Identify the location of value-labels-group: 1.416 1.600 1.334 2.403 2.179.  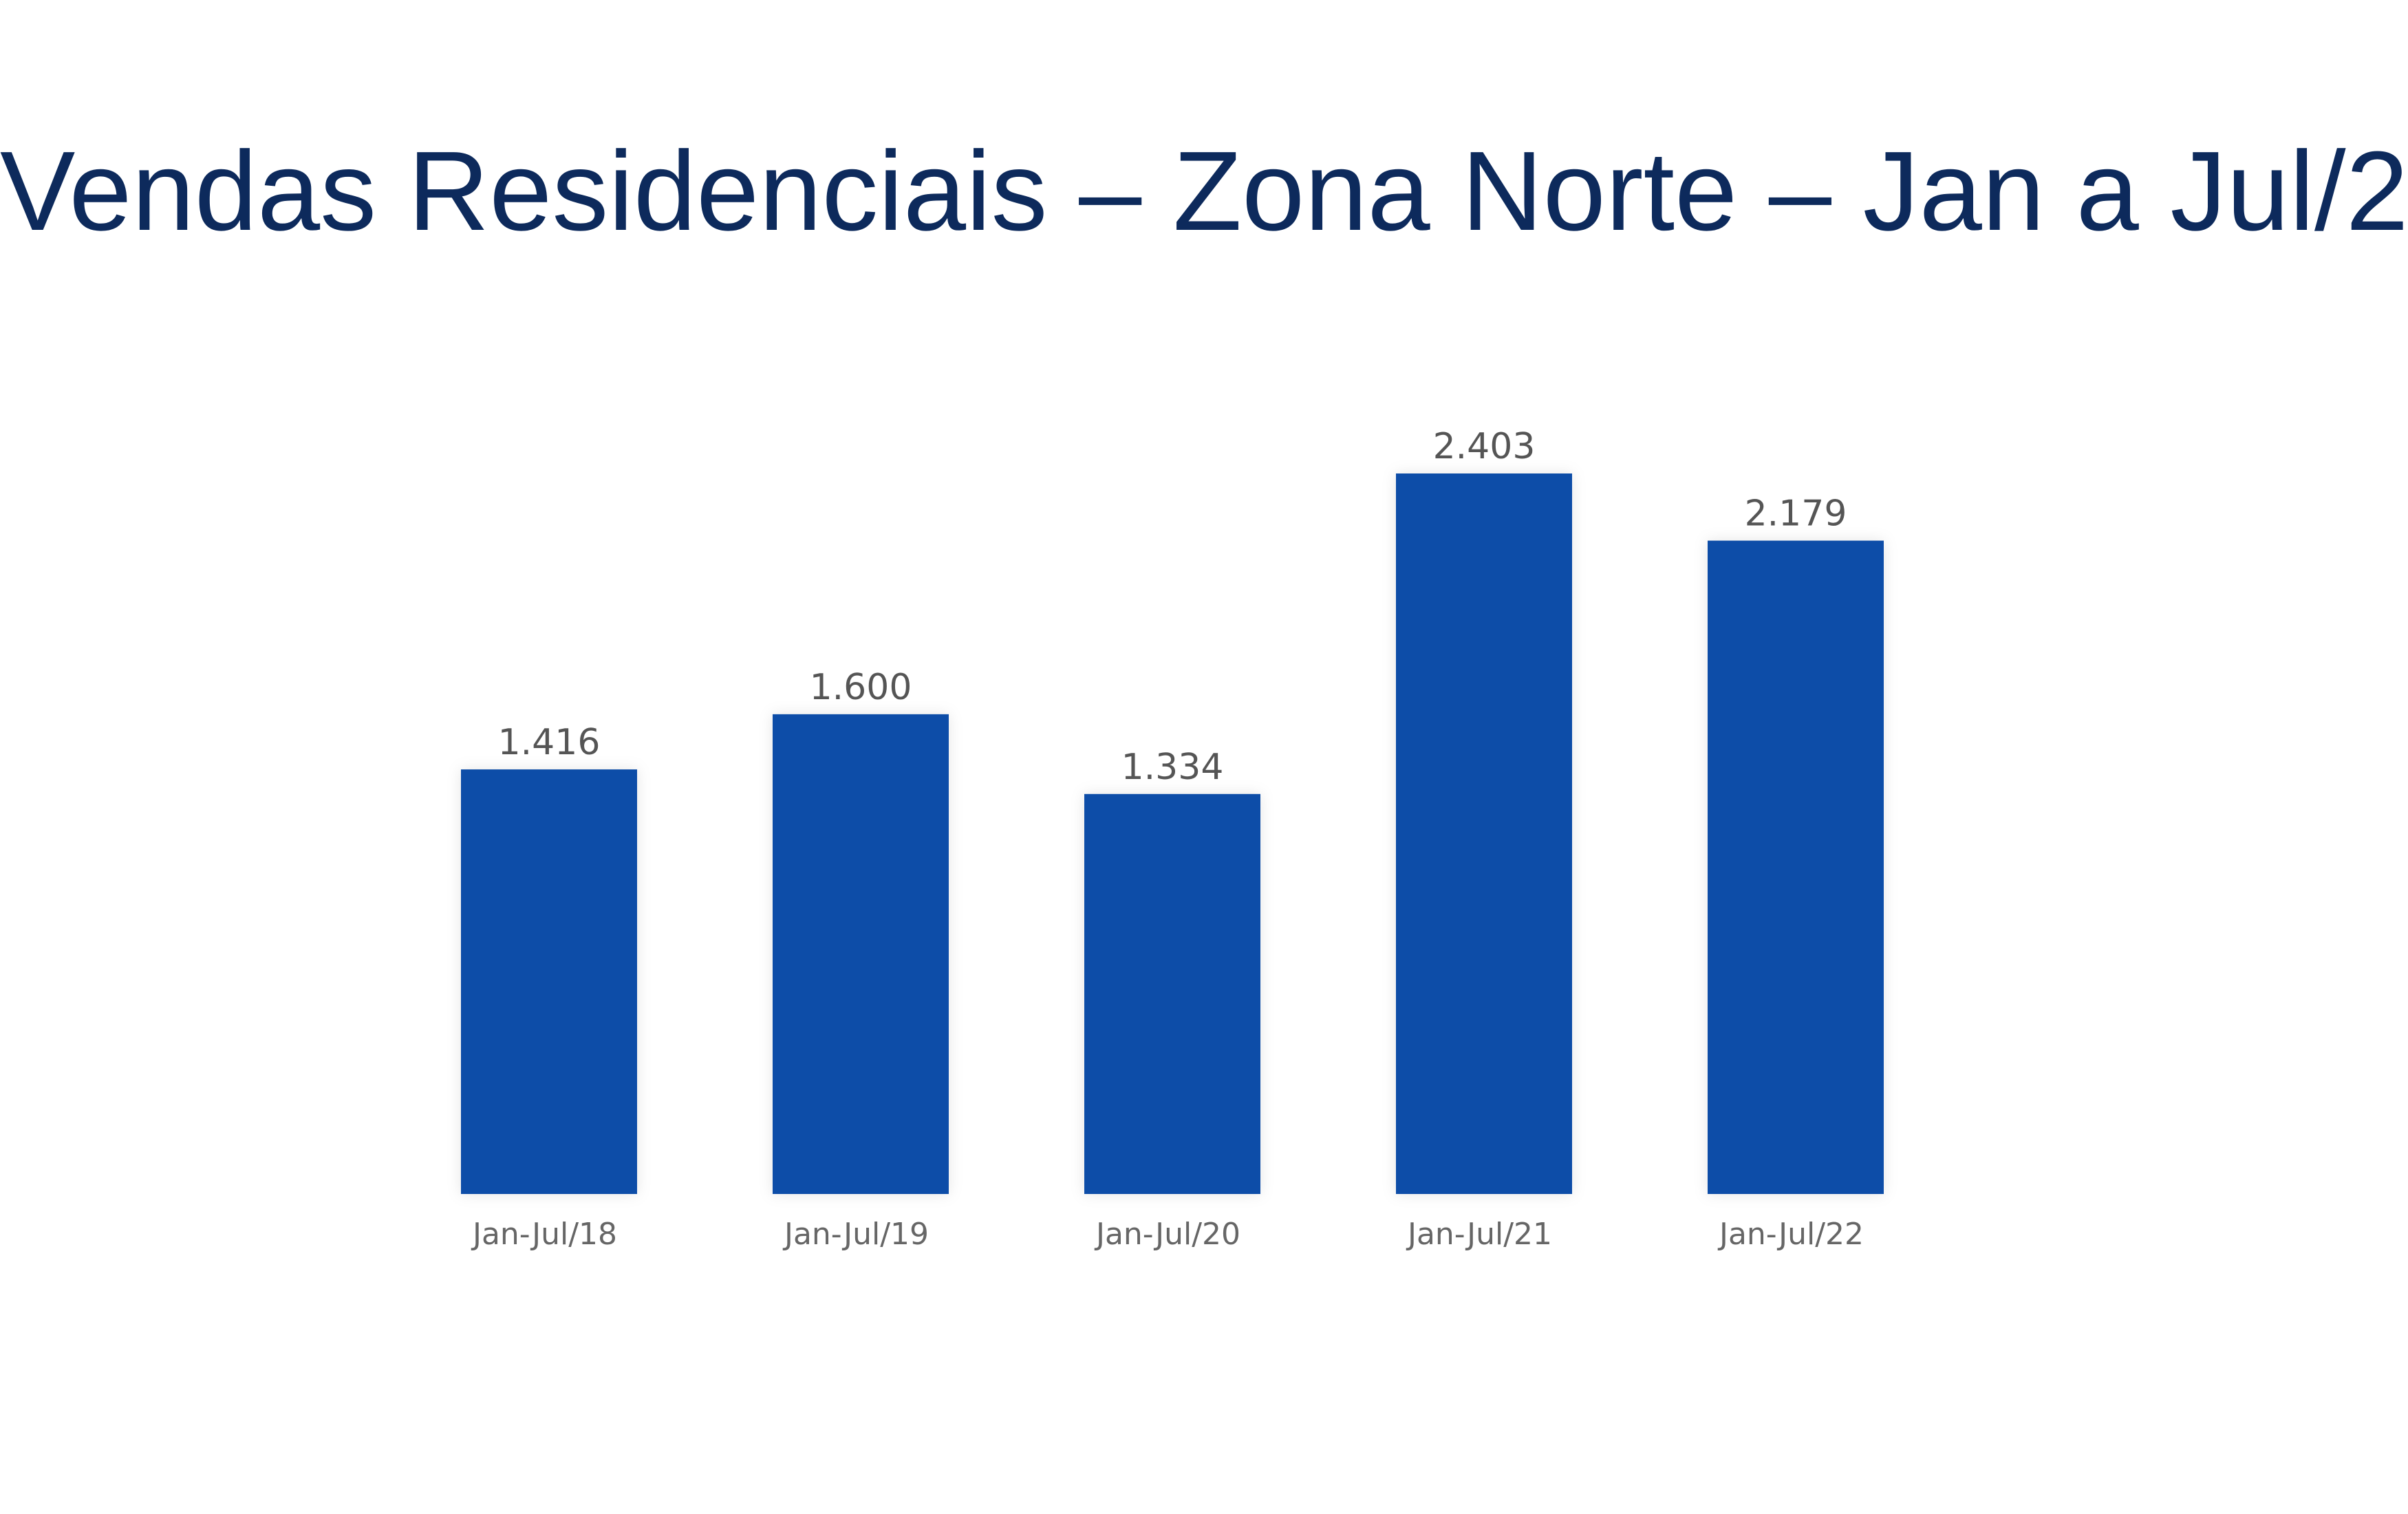
(1172, 607).